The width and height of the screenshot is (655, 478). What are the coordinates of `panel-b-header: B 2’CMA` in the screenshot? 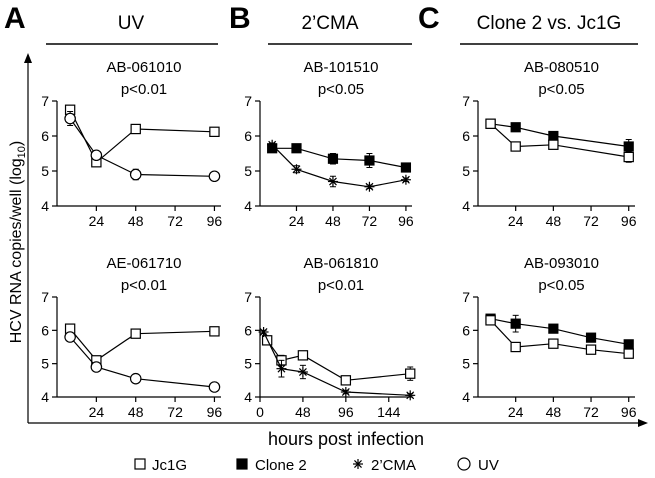 It's located at (320, 23).